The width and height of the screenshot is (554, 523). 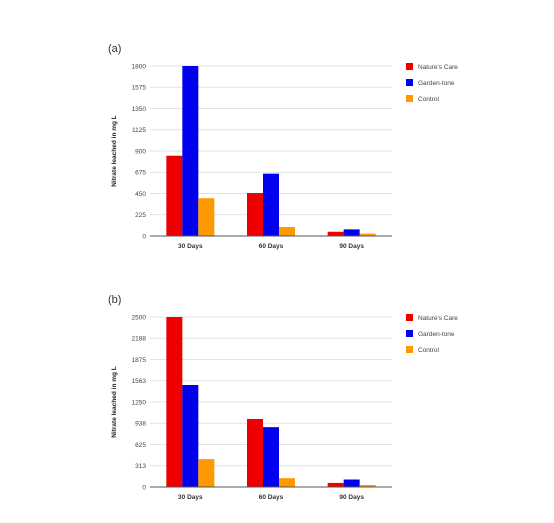 What do you see at coordinates (139, 339) in the screenshot?
I see `y-tick-label: 2188` at bounding box center [139, 339].